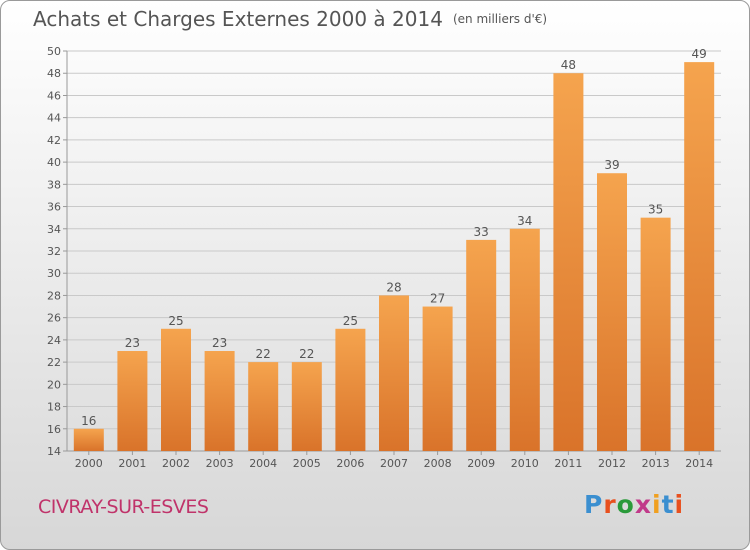 Image resolution: width=750 pixels, height=550 pixels. I want to click on value-label: 16, so click(88, 421).